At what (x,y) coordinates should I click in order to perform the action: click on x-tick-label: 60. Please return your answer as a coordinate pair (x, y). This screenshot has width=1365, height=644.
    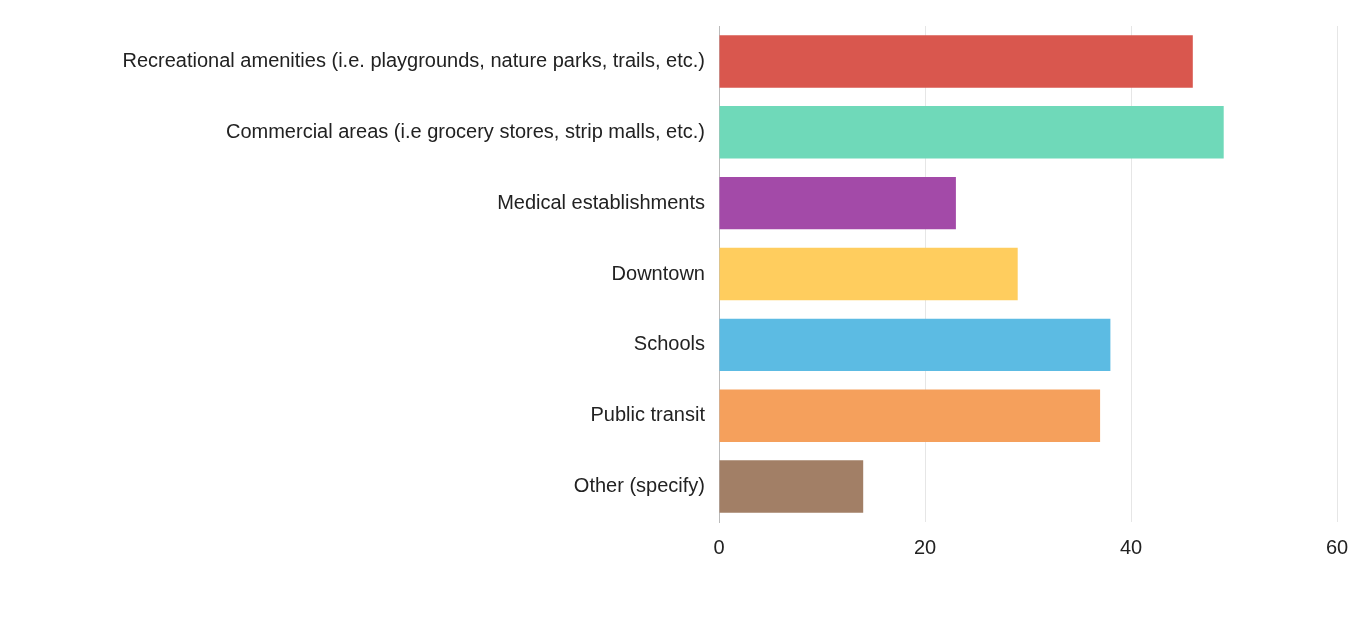
    Looking at the image, I should click on (1337, 546).